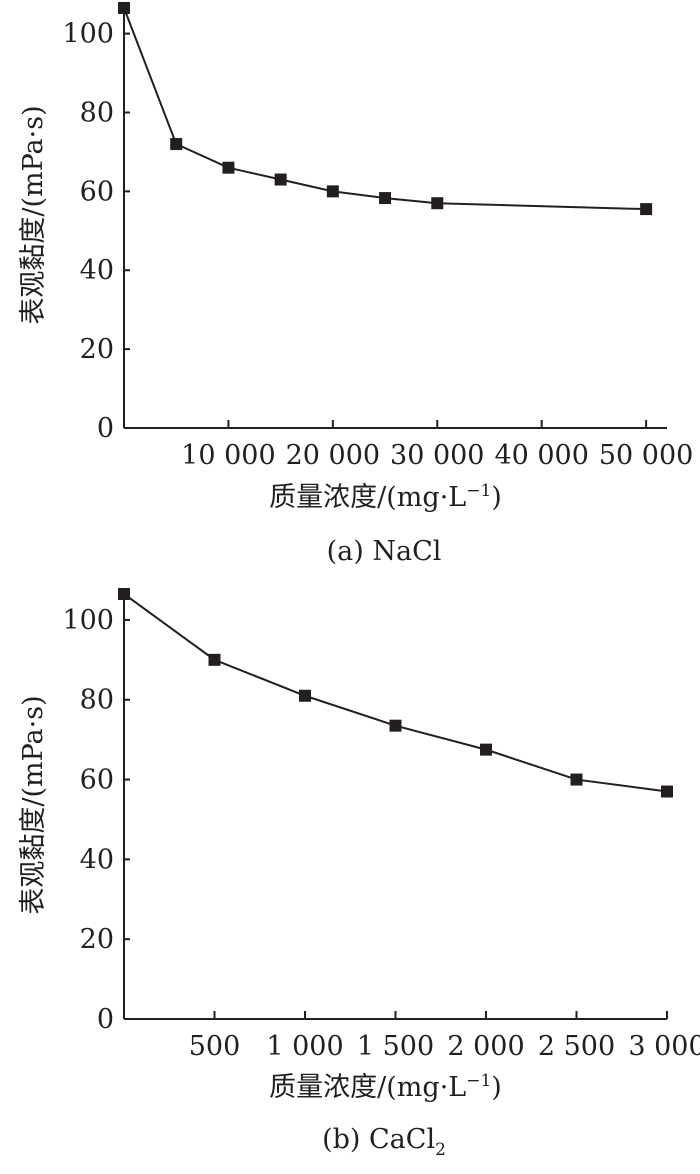 The width and height of the screenshot is (700, 1174). What do you see at coordinates (384, 1142) in the screenshot?
I see `chart-caption: (b) CaCl2` at bounding box center [384, 1142].